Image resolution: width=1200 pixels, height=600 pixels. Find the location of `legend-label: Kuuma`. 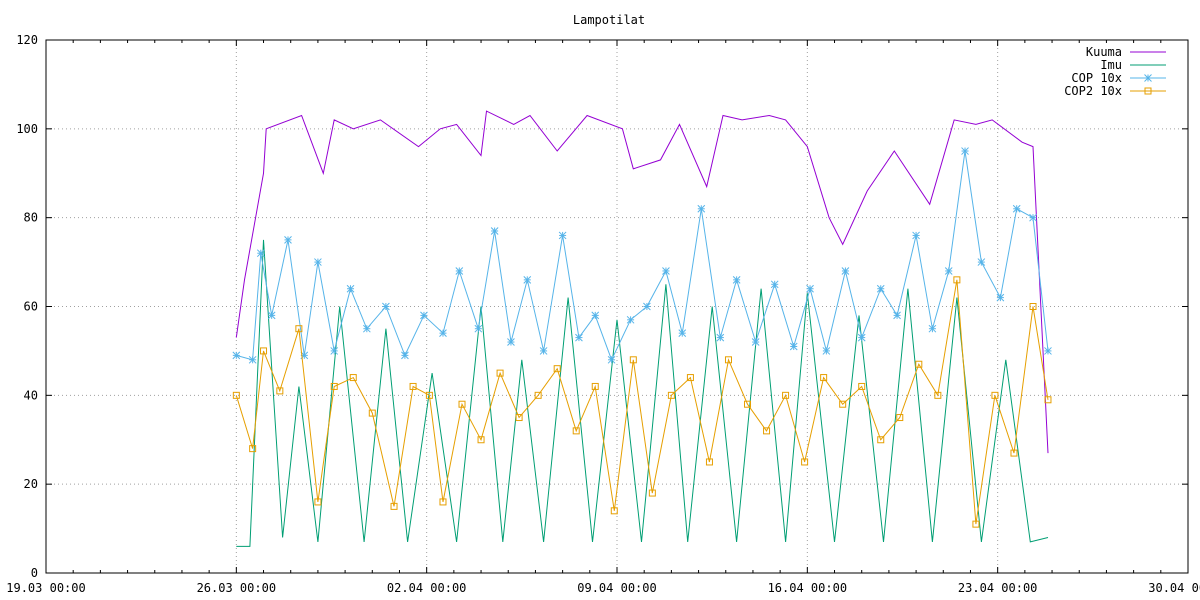

legend-label: Kuuma is located at coordinates (1104, 52).